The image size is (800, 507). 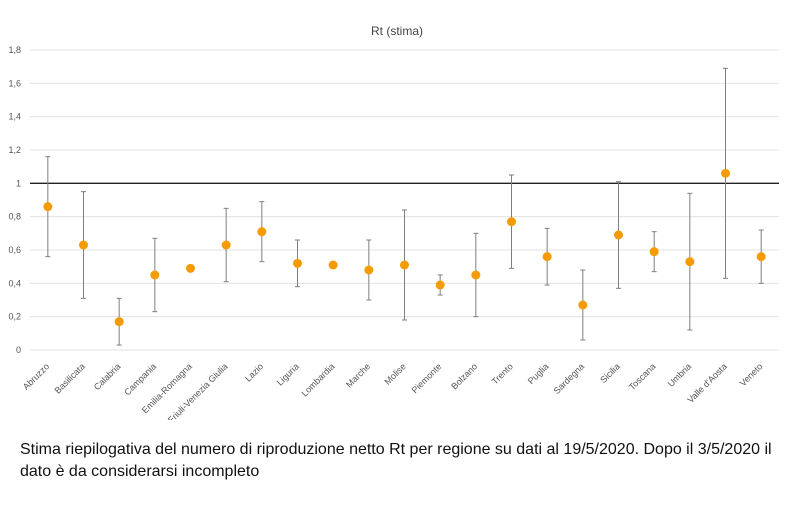 I want to click on x-tick-label: Sardegna, so click(x=569, y=378).